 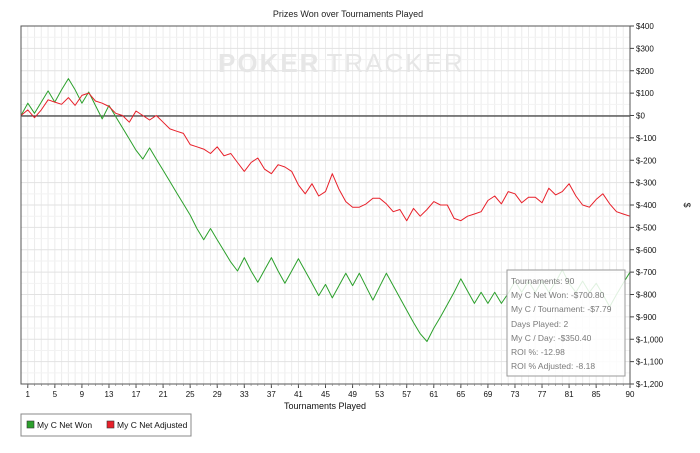 What do you see at coordinates (190, 394) in the screenshot?
I see `x-tick-label: 25` at bounding box center [190, 394].